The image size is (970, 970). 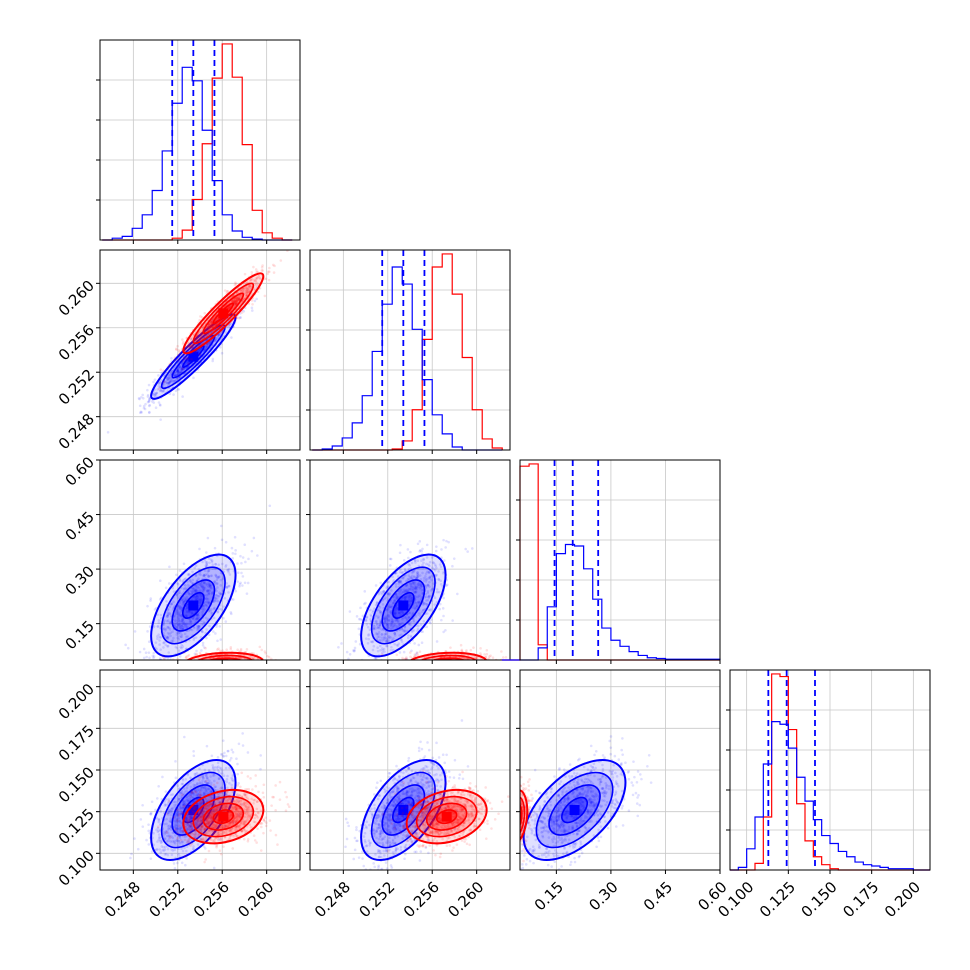 What do you see at coordinates (223, 659) in the screenshot?
I see `density-peak-red` at bounding box center [223, 659].